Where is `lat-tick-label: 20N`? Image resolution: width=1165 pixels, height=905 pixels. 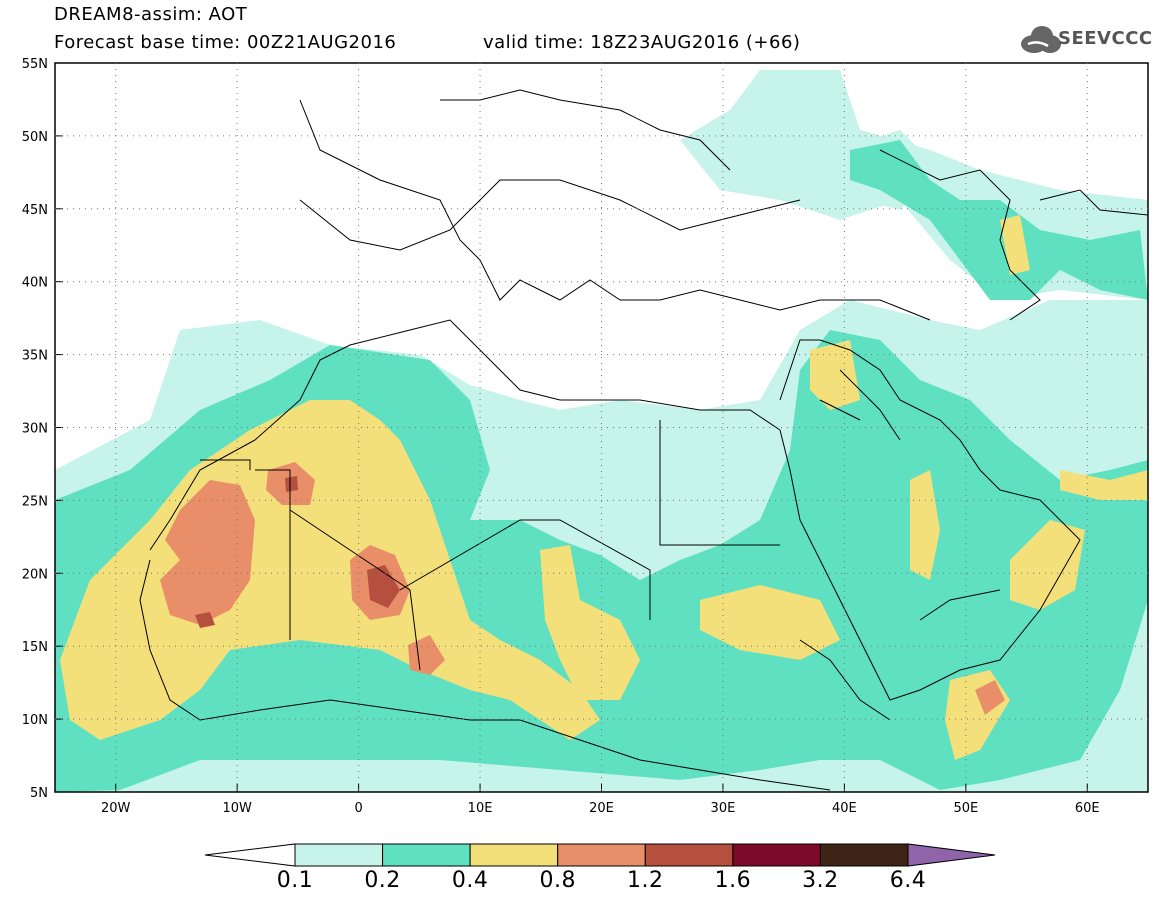
lat-tick-label: 20N is located at coordinates (35, 574).